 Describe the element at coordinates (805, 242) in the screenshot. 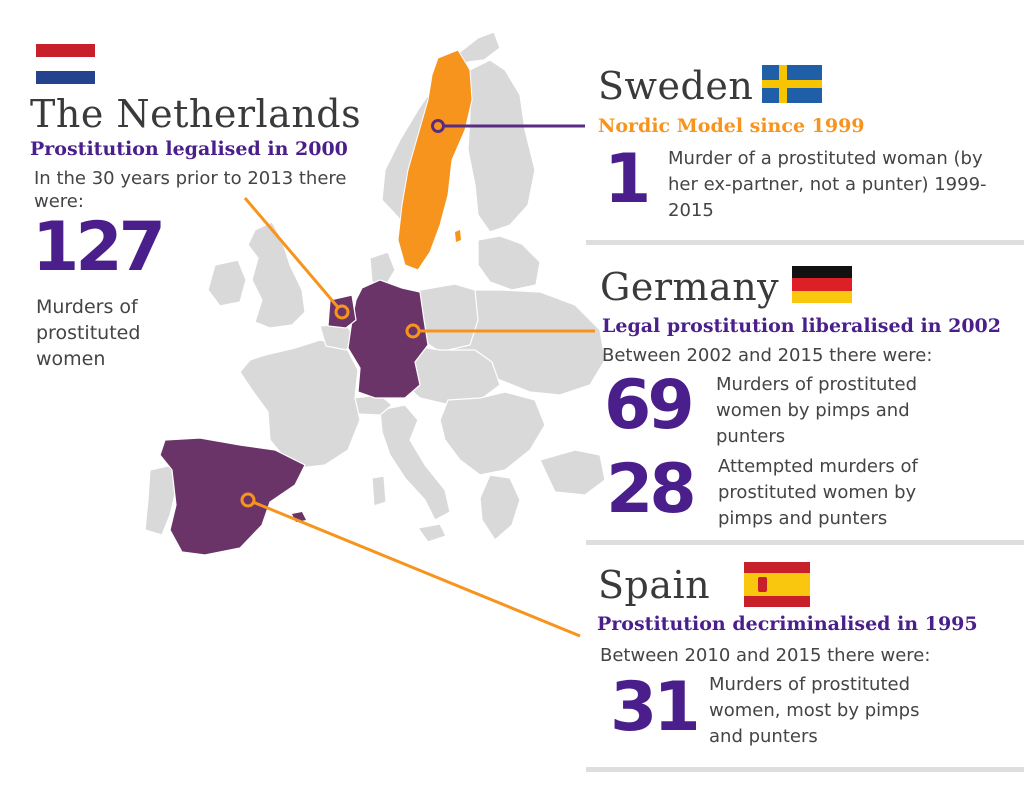

I see `sweden-divider` at that location.